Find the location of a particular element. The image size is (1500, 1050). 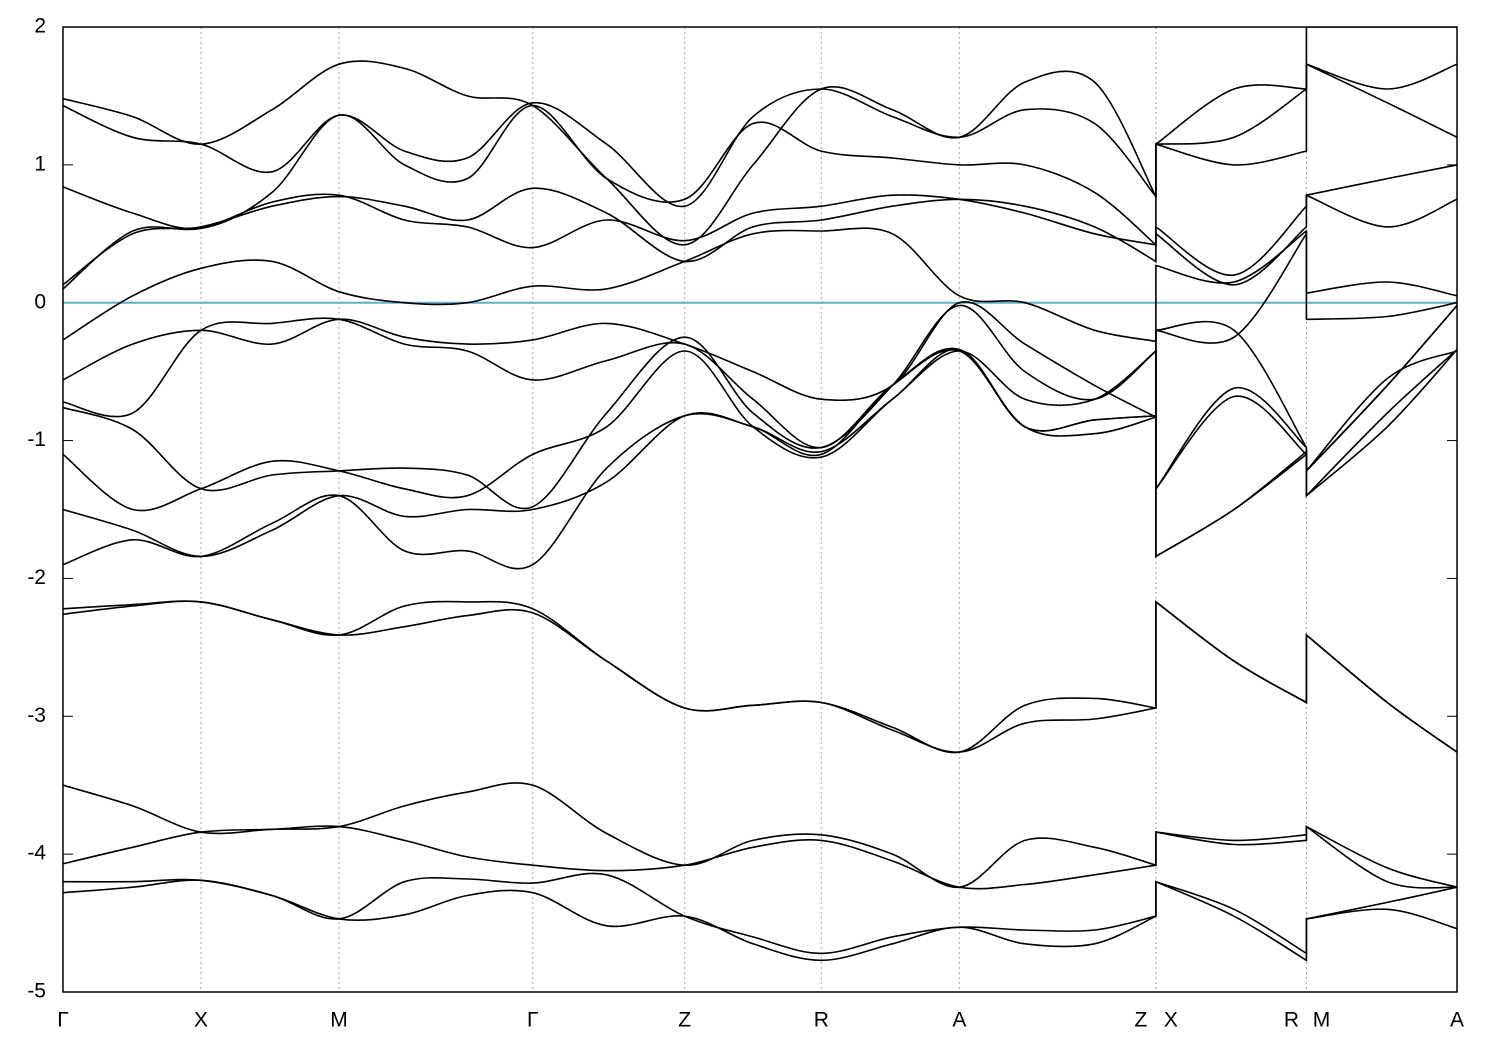

y-tick-label: -5 is located at coordinates (36, 991).